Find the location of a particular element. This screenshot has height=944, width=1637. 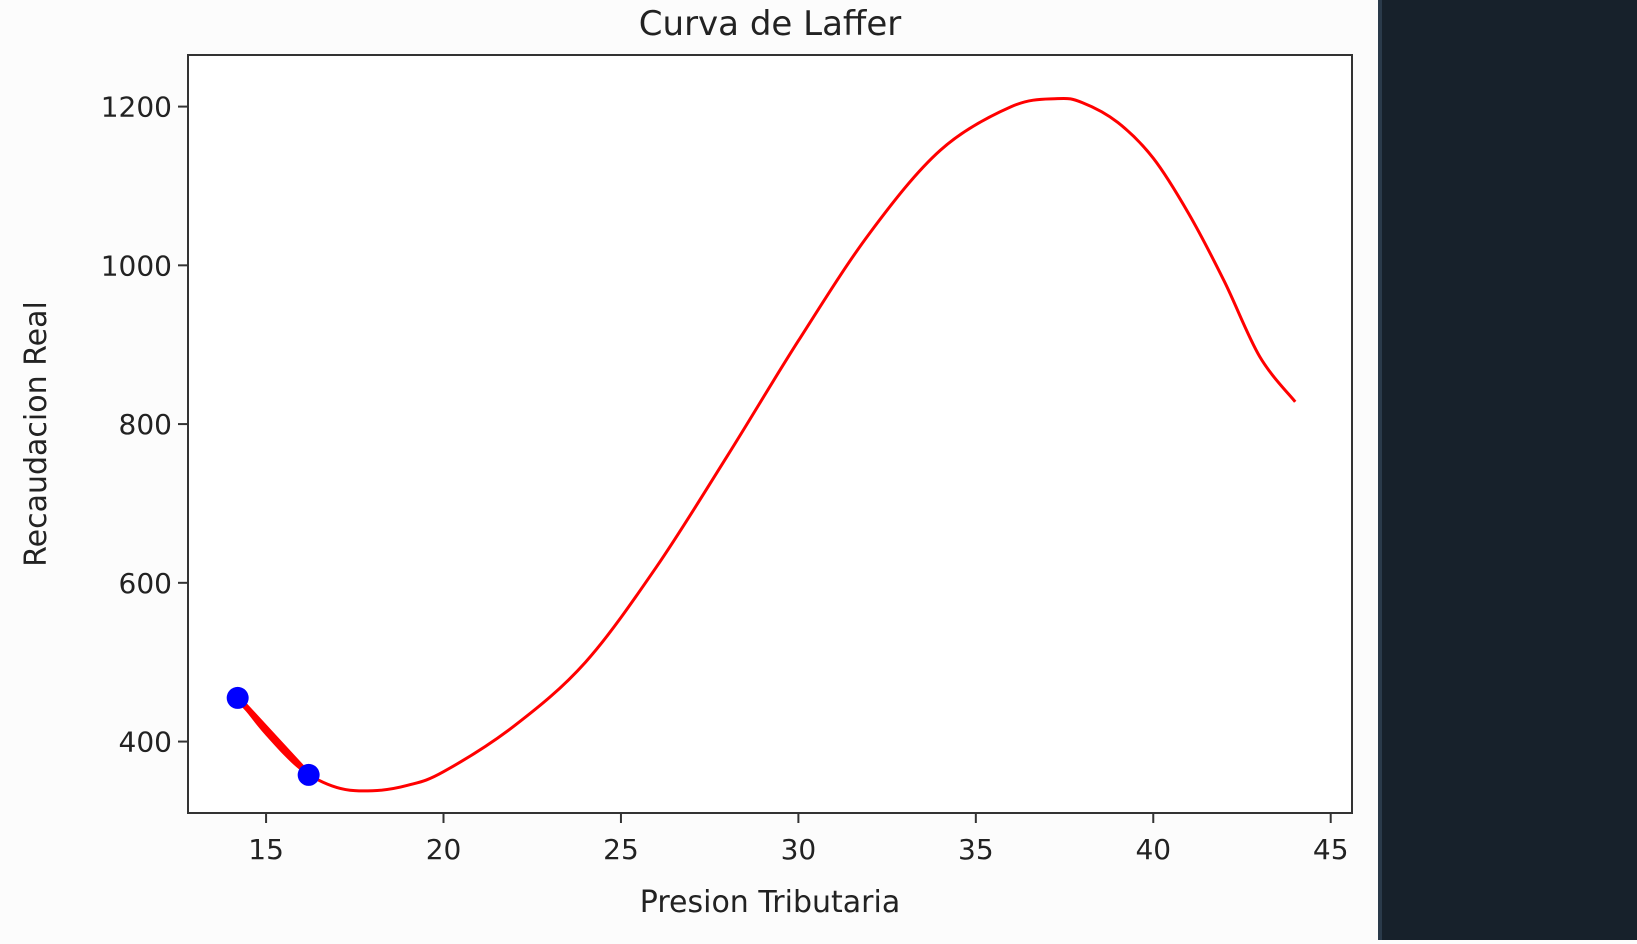

x-tick-label: 15 is located at coordinates (266, 849).